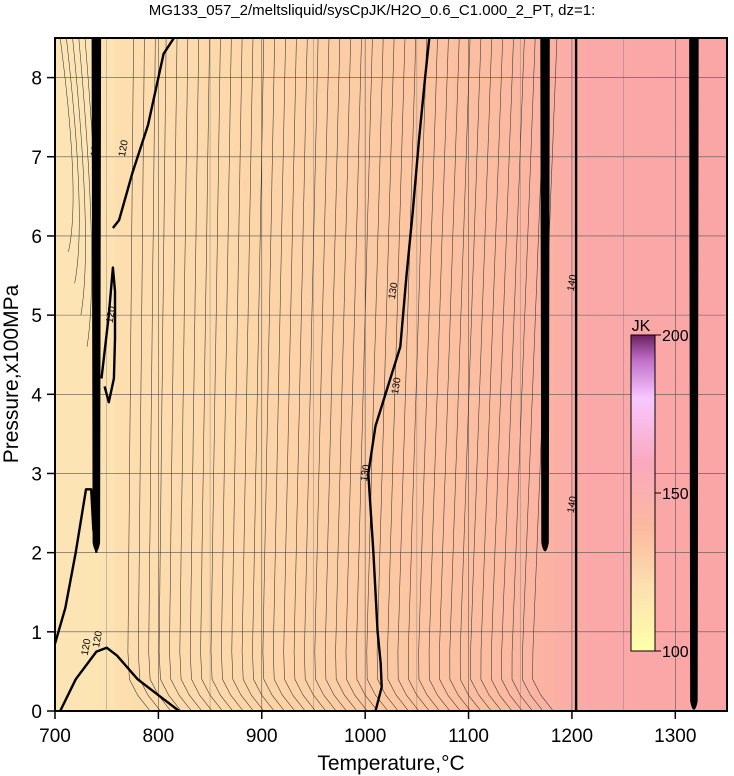 The height and width of the screenshot is (776, 734). I want to click on colorbar-tick-label: 100, so click(675, 652).